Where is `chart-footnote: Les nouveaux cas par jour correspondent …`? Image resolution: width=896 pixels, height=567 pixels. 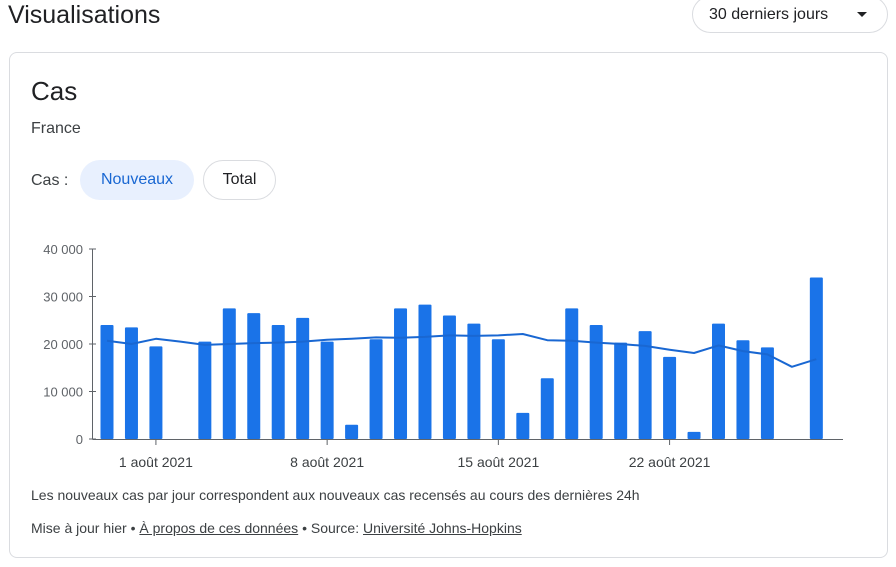
chart-footnote: Les nouveaux cas par jour correspondent … is located at coordinates (335, 495).